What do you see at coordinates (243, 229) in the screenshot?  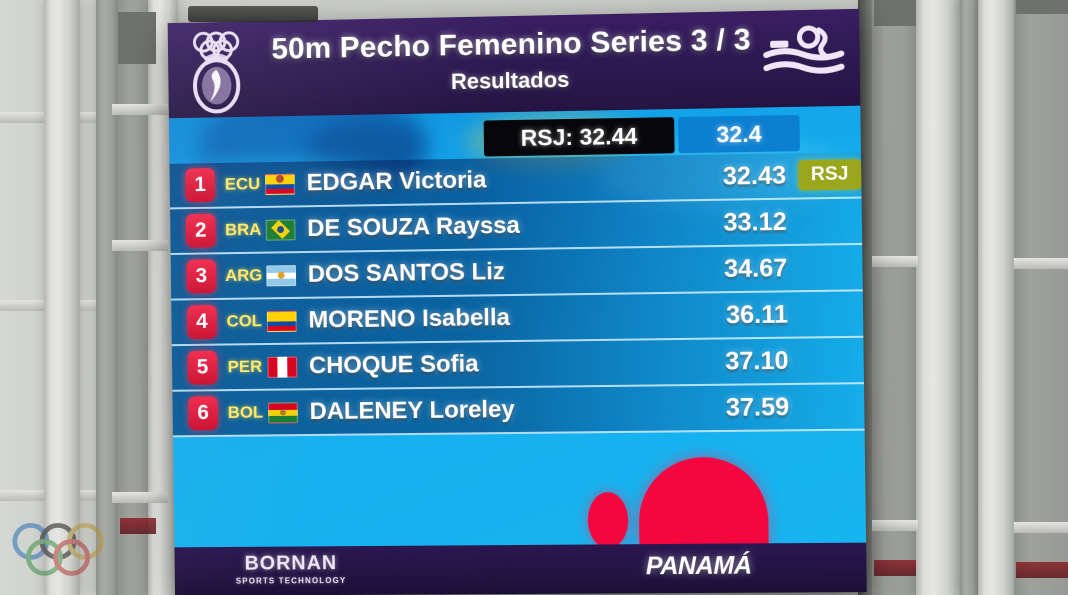 I see `country-code: BRA` at bounding box center [243, 229].